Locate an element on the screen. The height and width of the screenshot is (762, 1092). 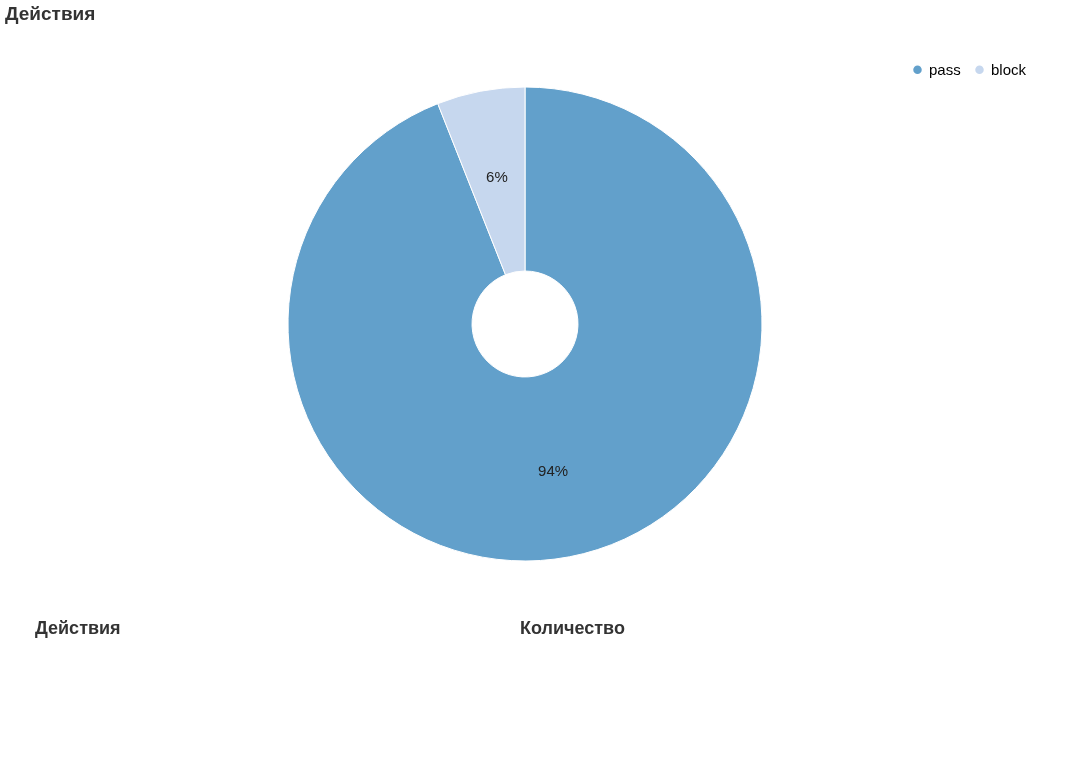
data-label: 6% is located at coordinates (497, 176).